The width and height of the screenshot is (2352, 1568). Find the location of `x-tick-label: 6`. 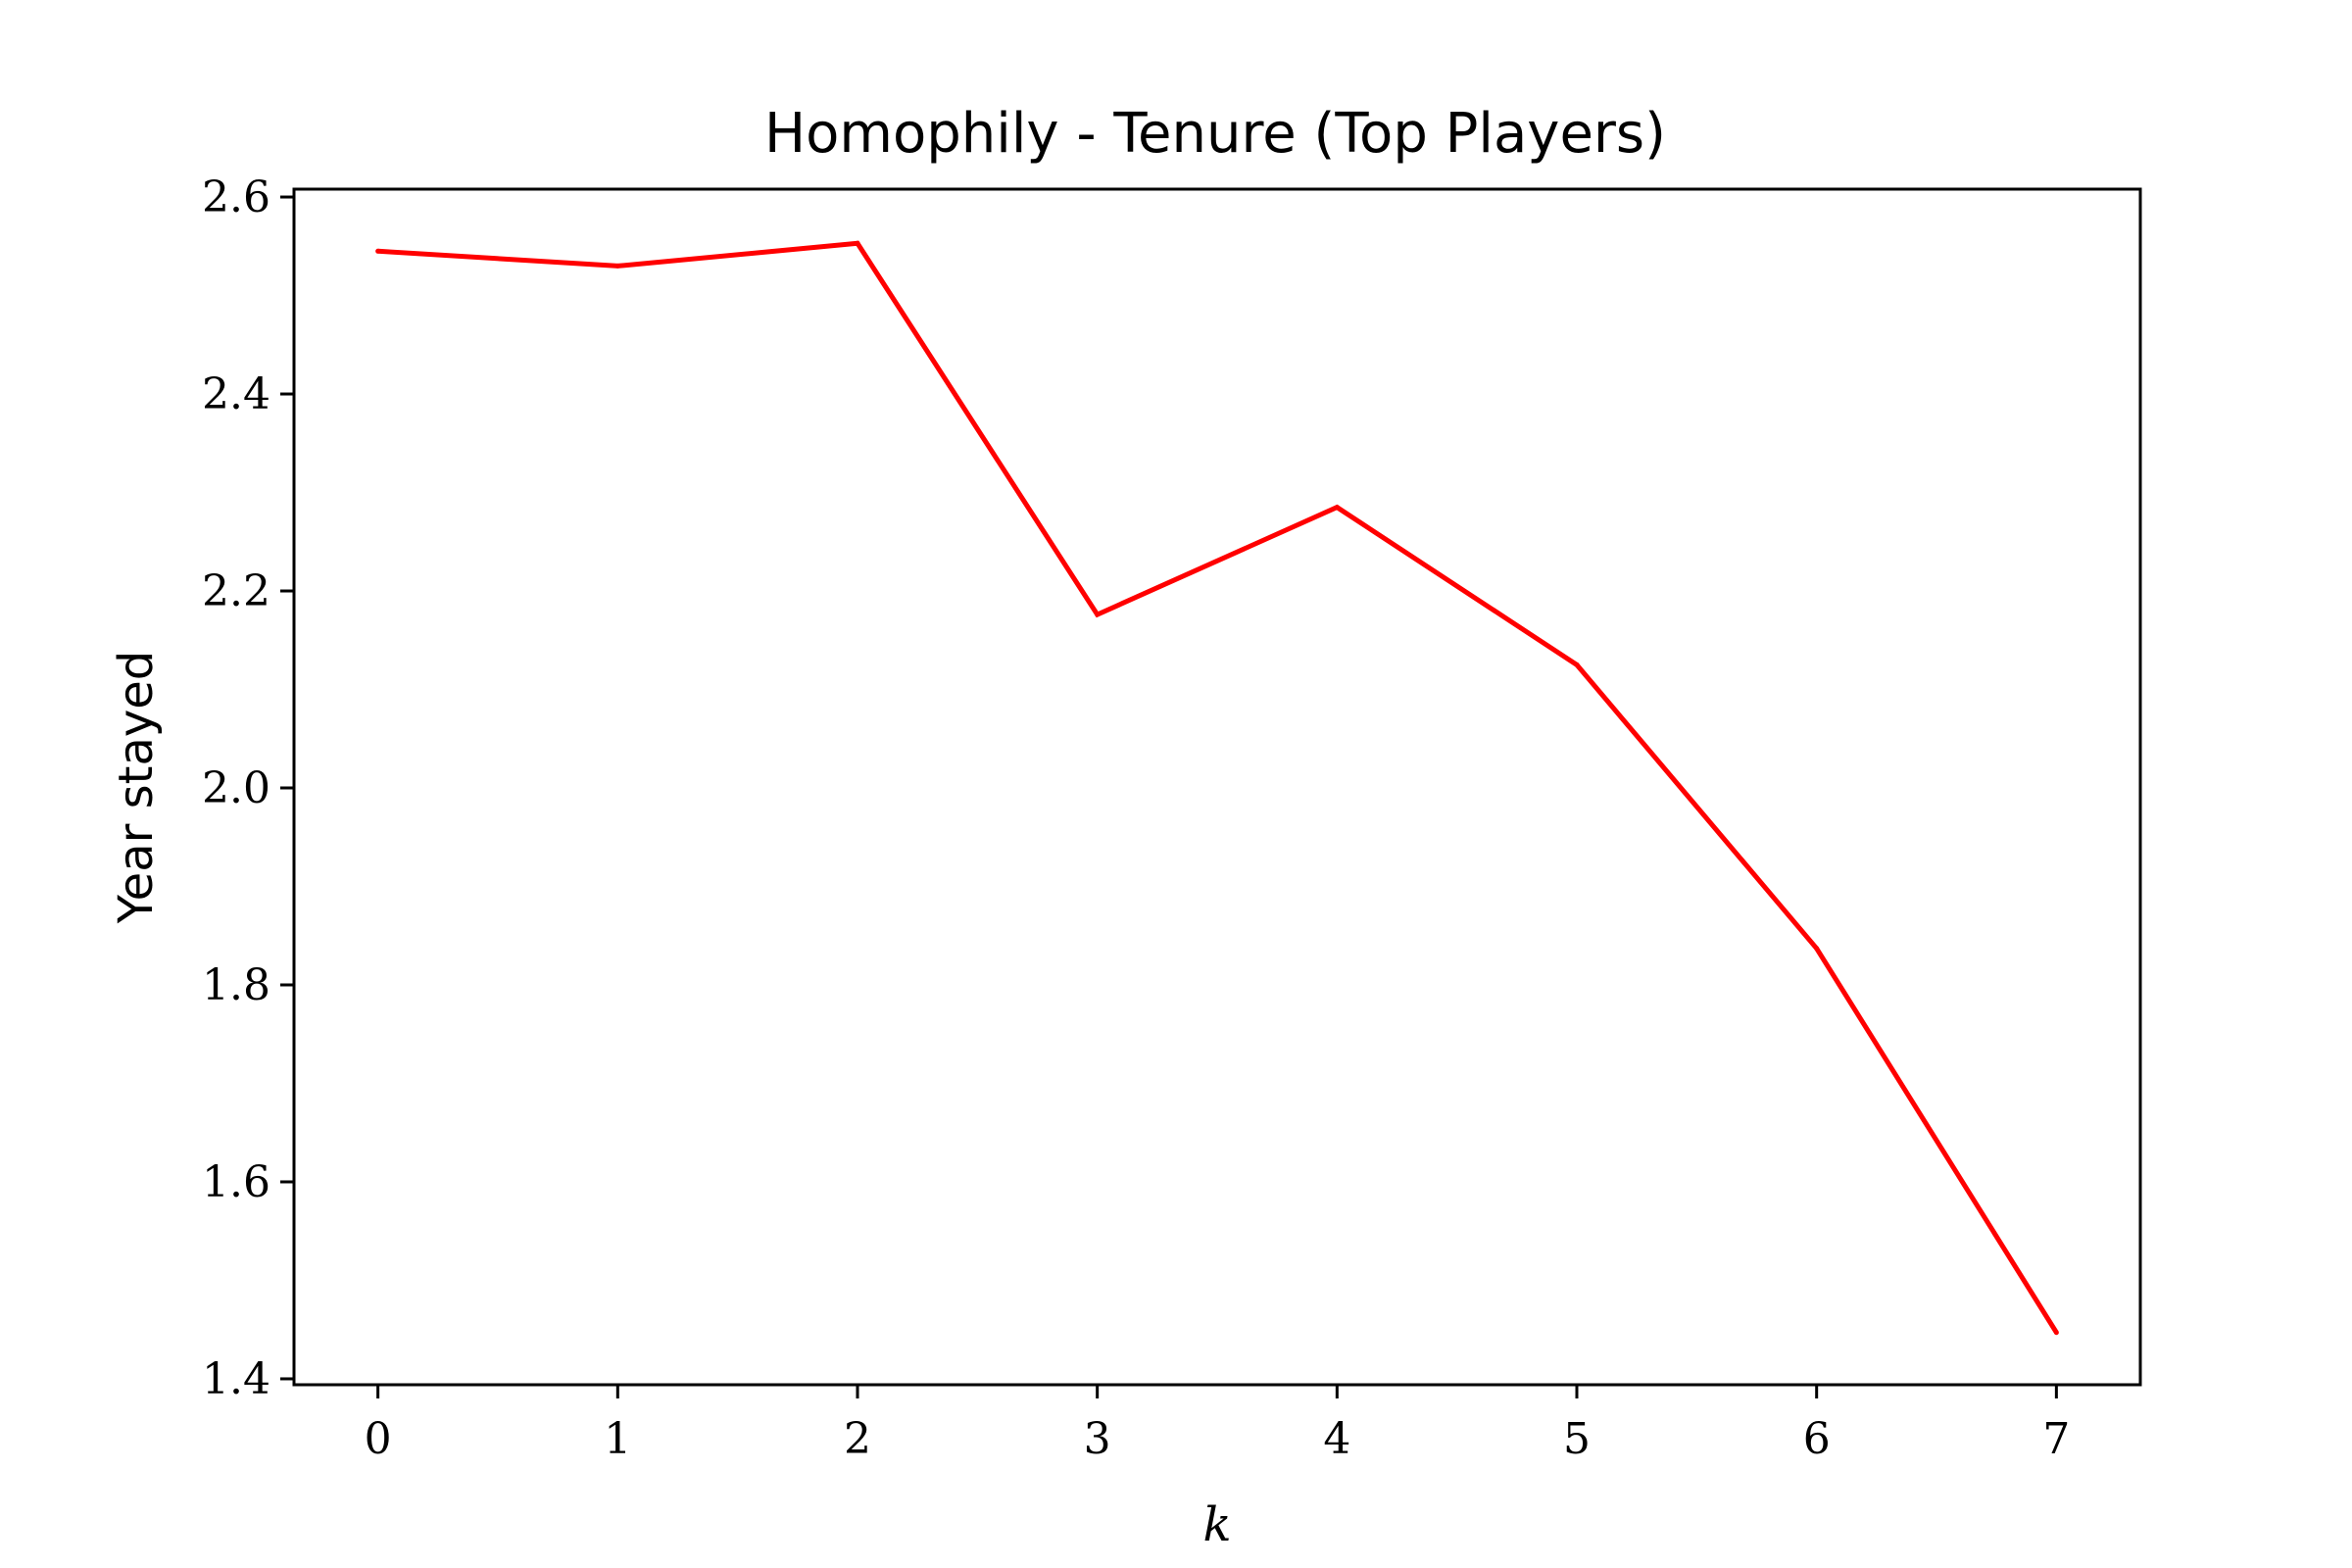

x-tick-label: 6 is located at coordinates (1817, 1439).